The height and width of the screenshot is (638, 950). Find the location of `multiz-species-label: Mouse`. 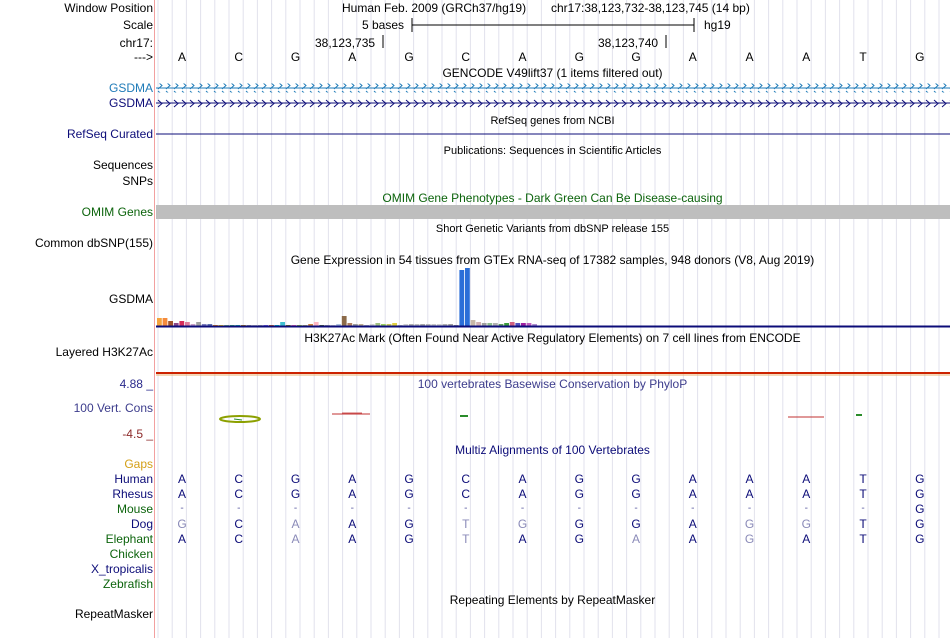

multiz-species-label: Mouse is located at coordinates (134, 509).